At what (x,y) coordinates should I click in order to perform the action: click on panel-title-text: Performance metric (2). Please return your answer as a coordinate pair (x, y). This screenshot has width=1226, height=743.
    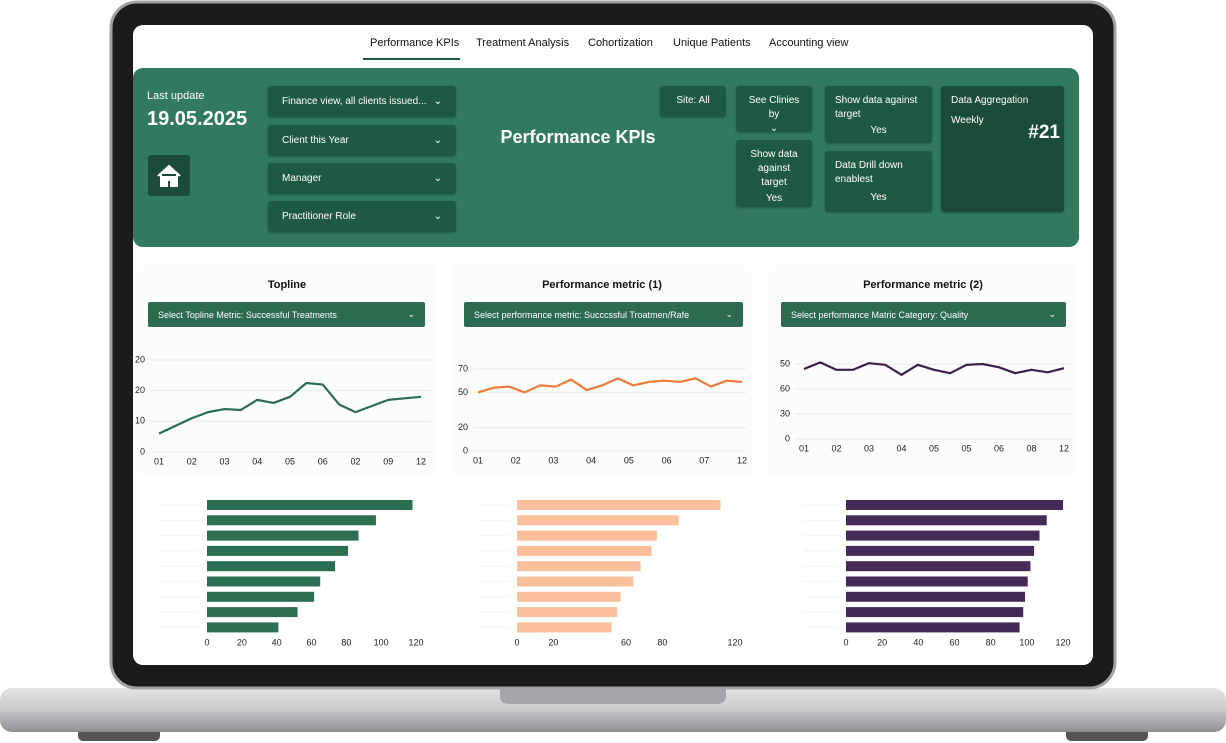
    Looking at the image, I should click on (923, 285).